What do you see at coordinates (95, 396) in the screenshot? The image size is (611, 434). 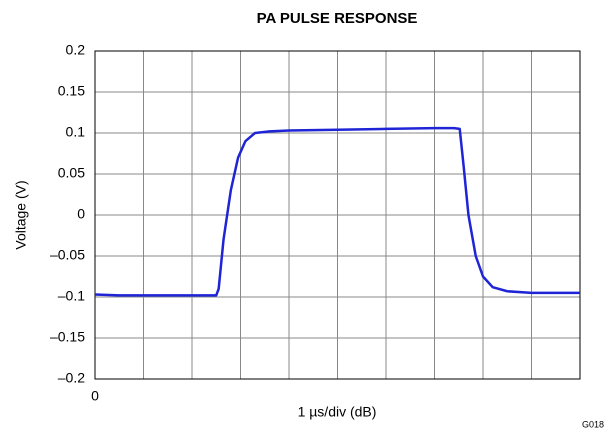 I see `x-tick-label: 0` at bounding box center [95, 396].